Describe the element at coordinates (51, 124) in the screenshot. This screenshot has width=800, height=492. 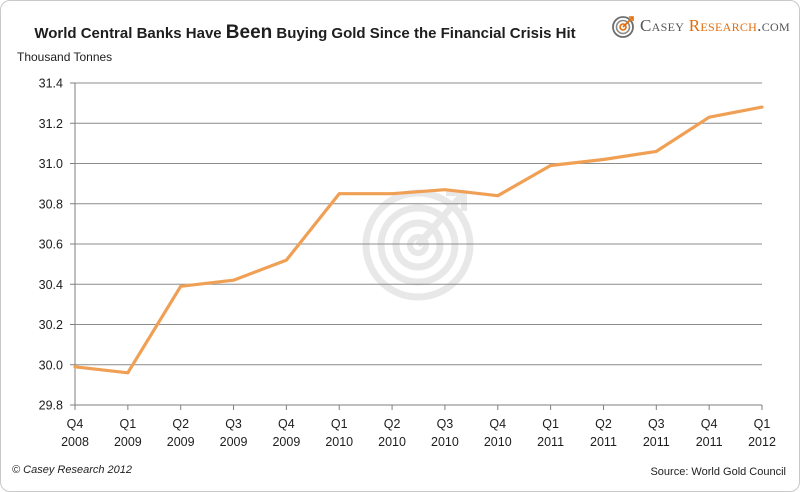
I see `y-tick-label: 31.2` at that location.